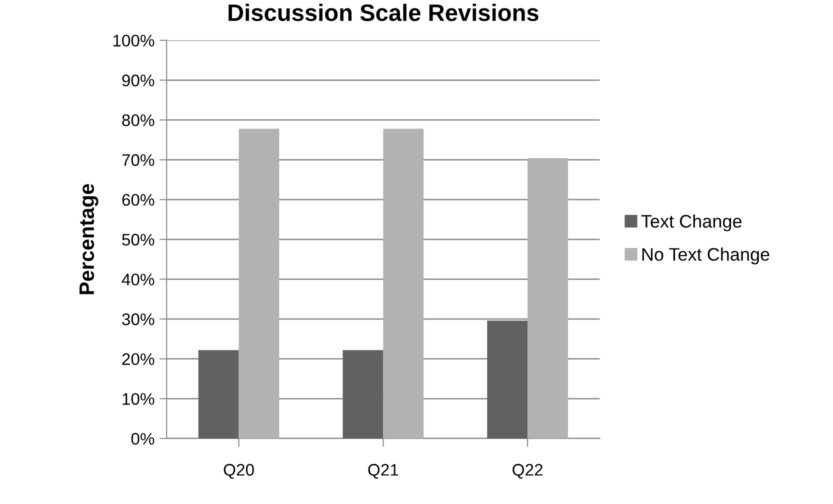 Image resolution: width=833 pixels, height=504 pixels. What do you see at coordinates (527, 471) in the screenshot?
I see `x-tick-label: Q22` at bounding box center [527, 471].